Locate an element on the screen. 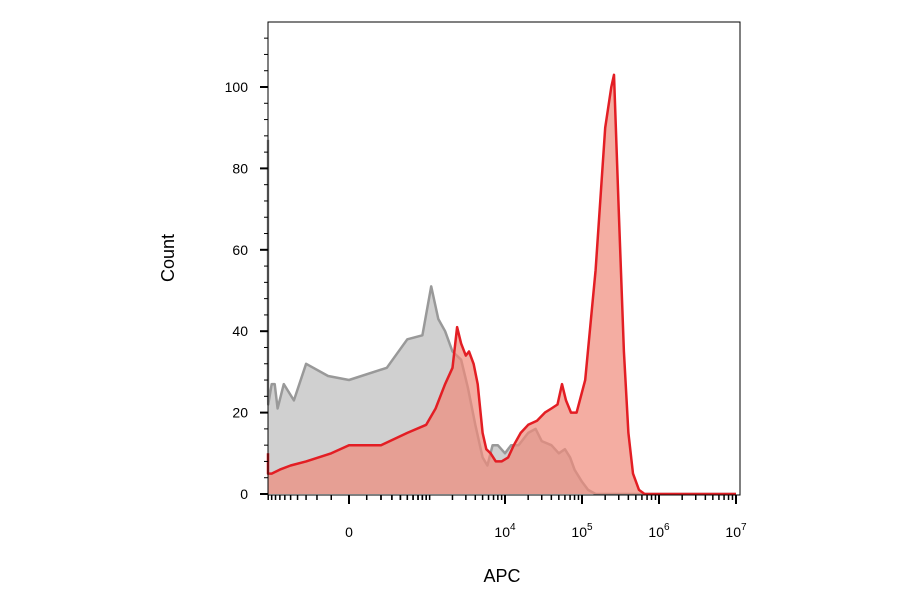 This screenshot has width=900, height=594. y-tick-label: 20 is located at coordinates (240, 413).